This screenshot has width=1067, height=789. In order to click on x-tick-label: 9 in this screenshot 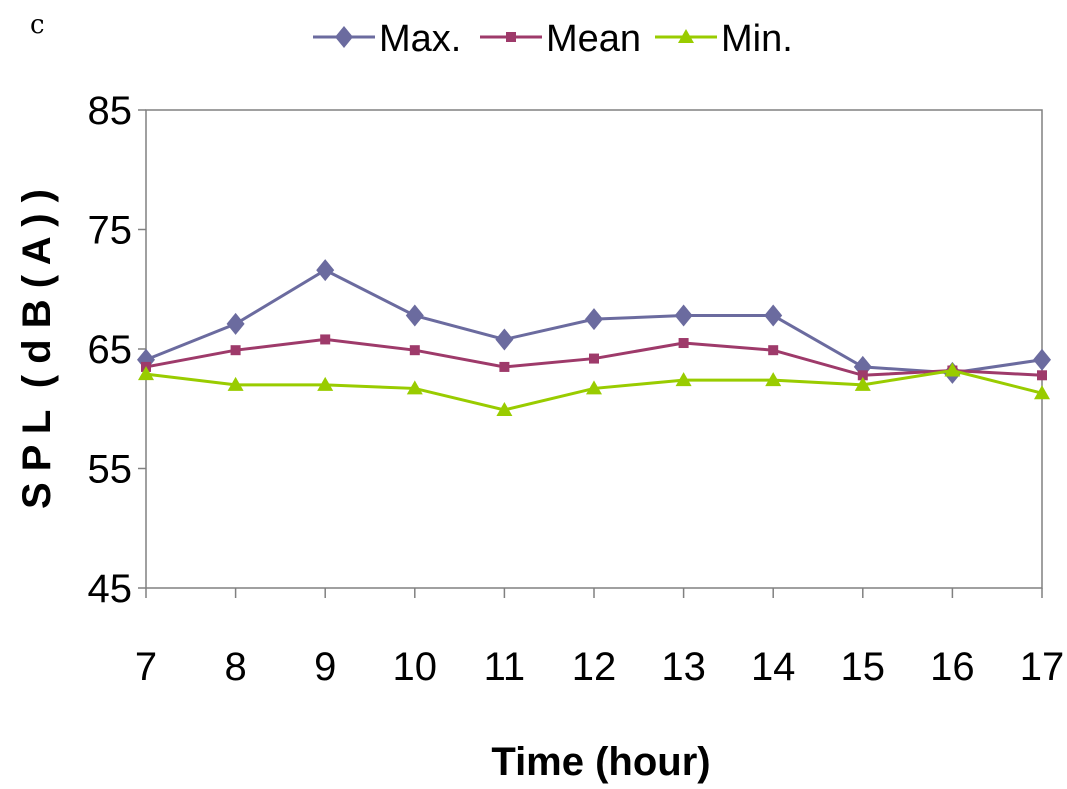, I will do `click(325, 667)`.